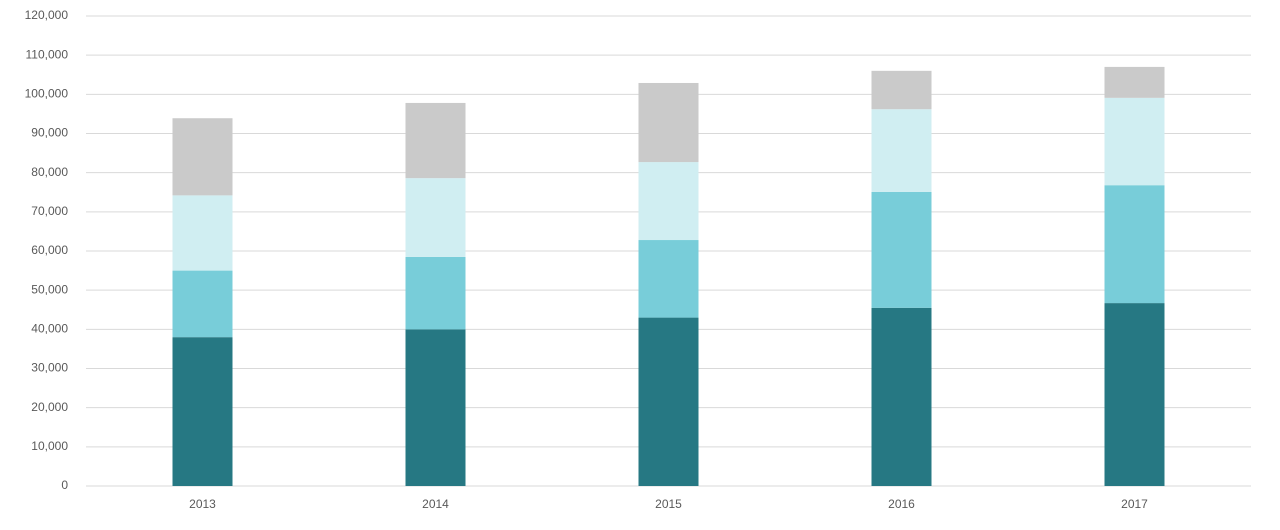 Image resolution: width=1280 pixels, height=530 pixels. What do you see at coordinates (49, 329) in the screenshot?
I see `y-tick-label: 40,000` at bounding box center [49, 329].